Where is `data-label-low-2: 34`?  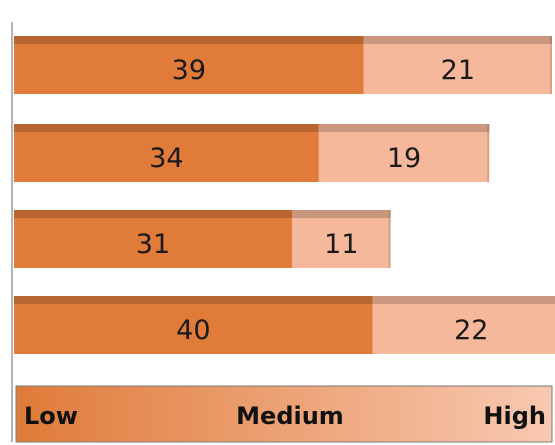 data-label-low-2: 34 is located at coordinates (166, 158).